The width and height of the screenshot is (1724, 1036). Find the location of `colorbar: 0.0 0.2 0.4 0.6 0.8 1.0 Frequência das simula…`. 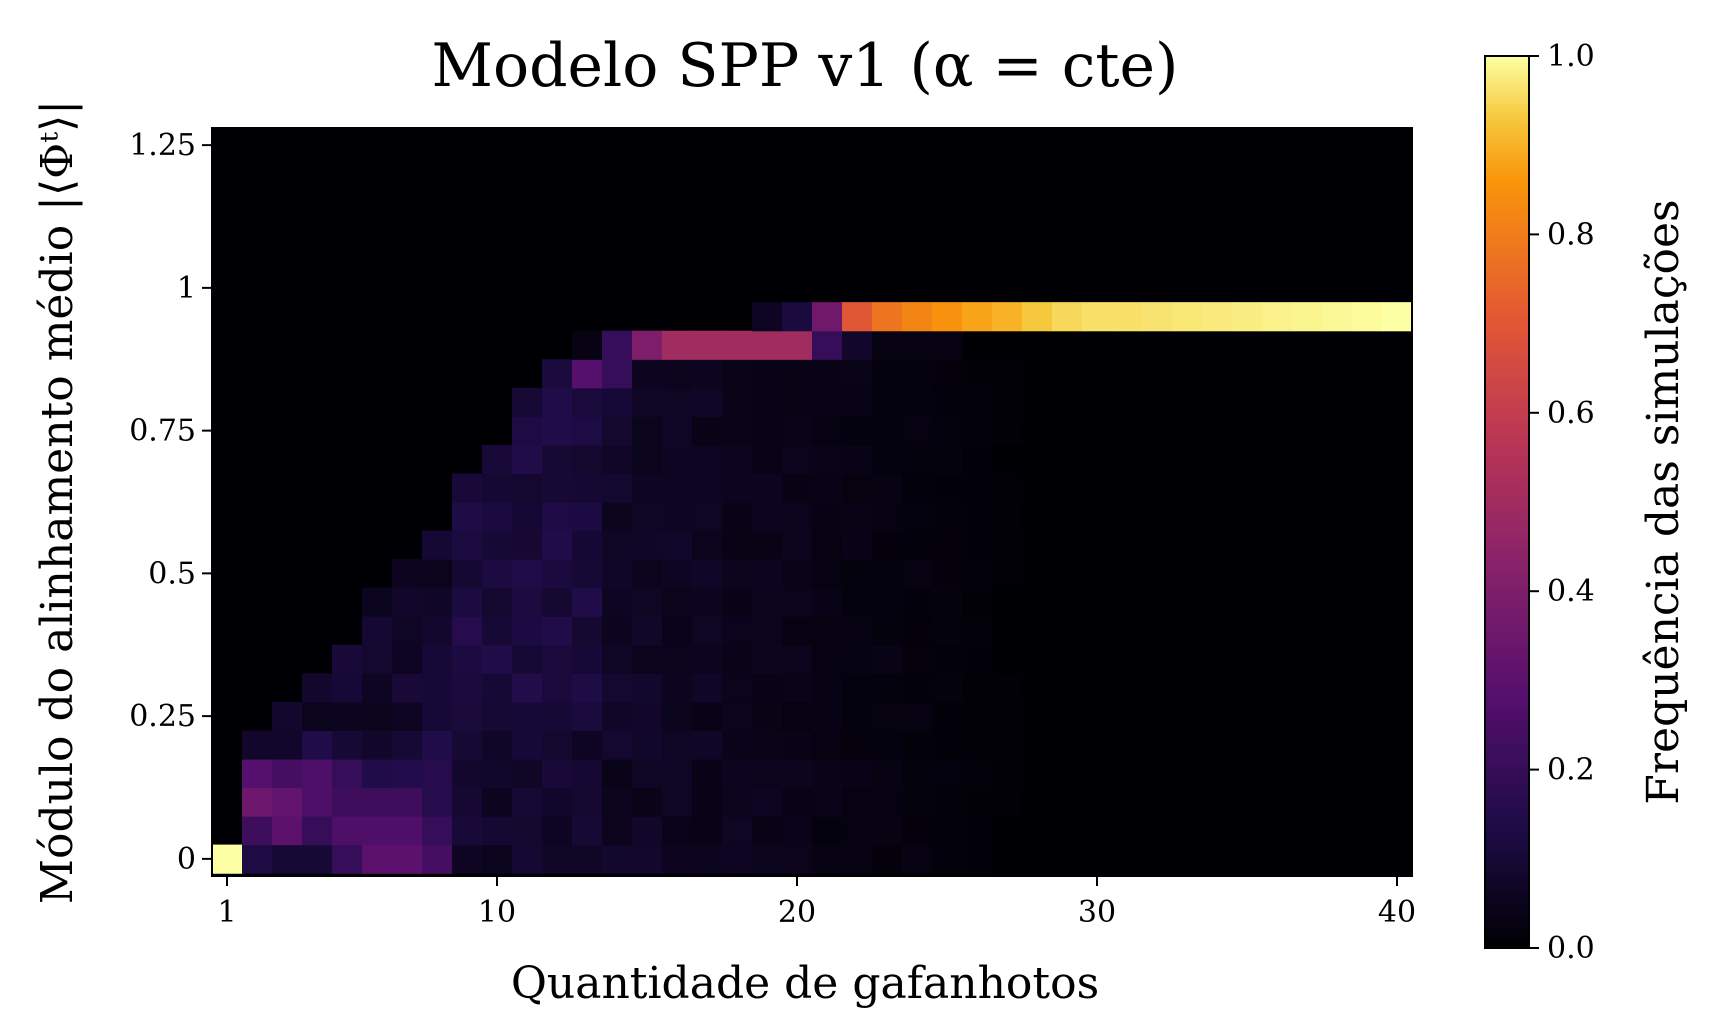

colorbar: 0.0 0.2 0.4 0.6 0.8 1.0 Frequência das simula… is located at coordinates (1586, 502).